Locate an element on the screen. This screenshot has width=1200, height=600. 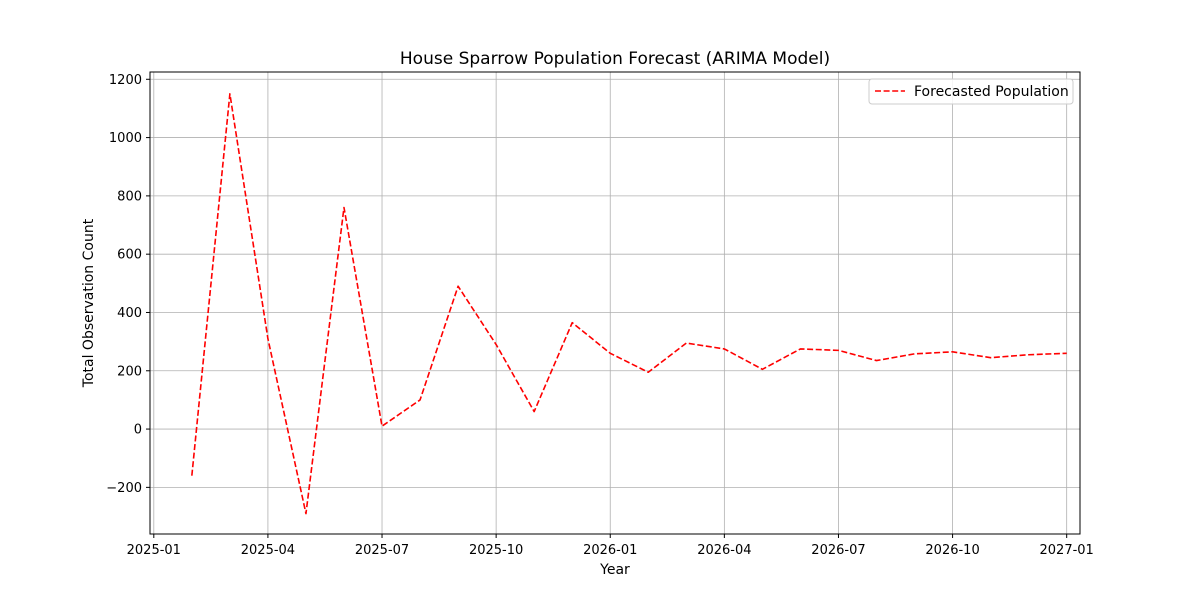
legend-box is located at coordinates (971, 91).